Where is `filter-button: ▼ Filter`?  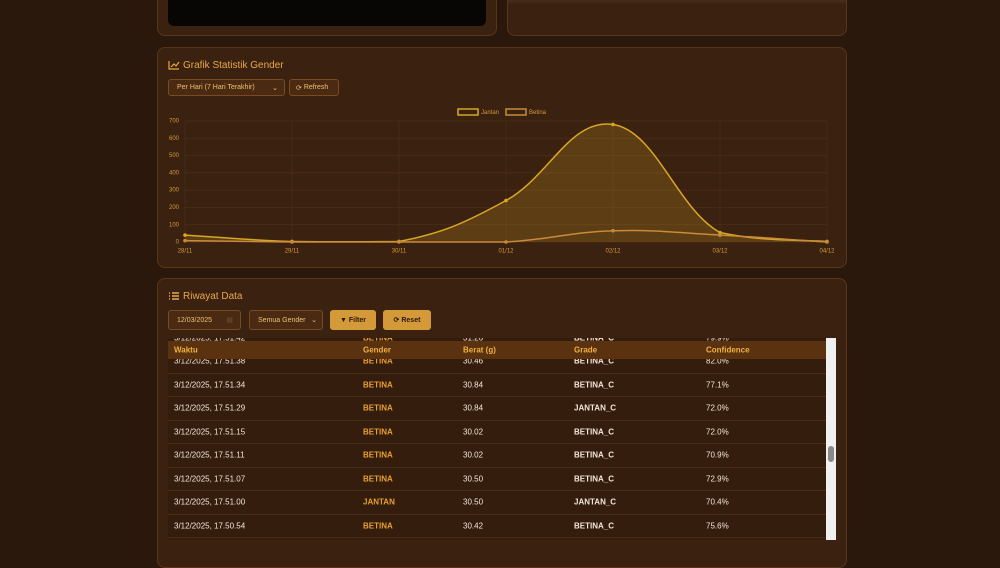 filter-button: ▼ Filter is located at coordinates (353, 320).